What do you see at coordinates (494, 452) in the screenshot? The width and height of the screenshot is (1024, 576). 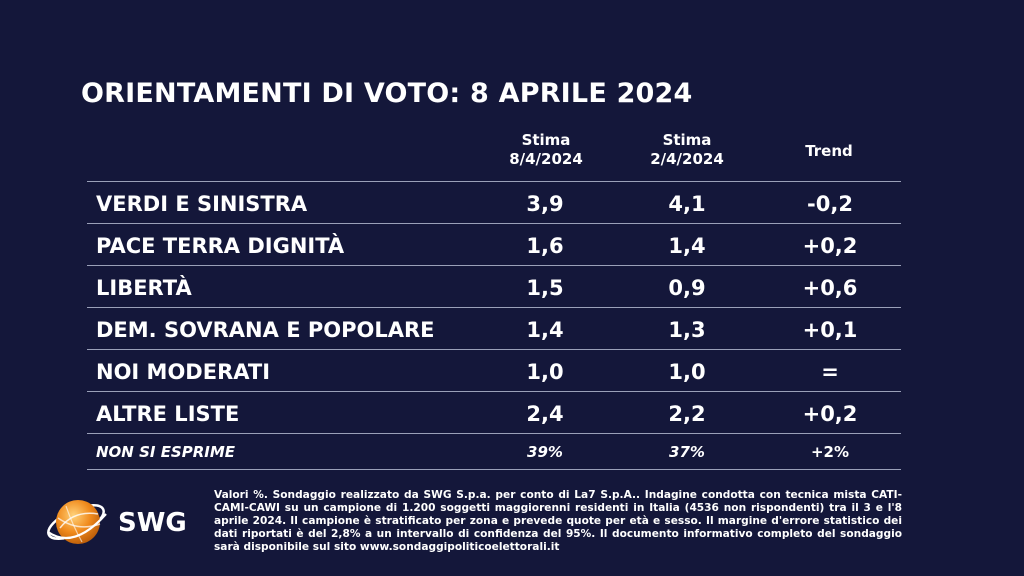 I see `table-row-non-si-esprime: NON SI ESPRIME 39% 37% +2%` at bounding box center [494, 452].